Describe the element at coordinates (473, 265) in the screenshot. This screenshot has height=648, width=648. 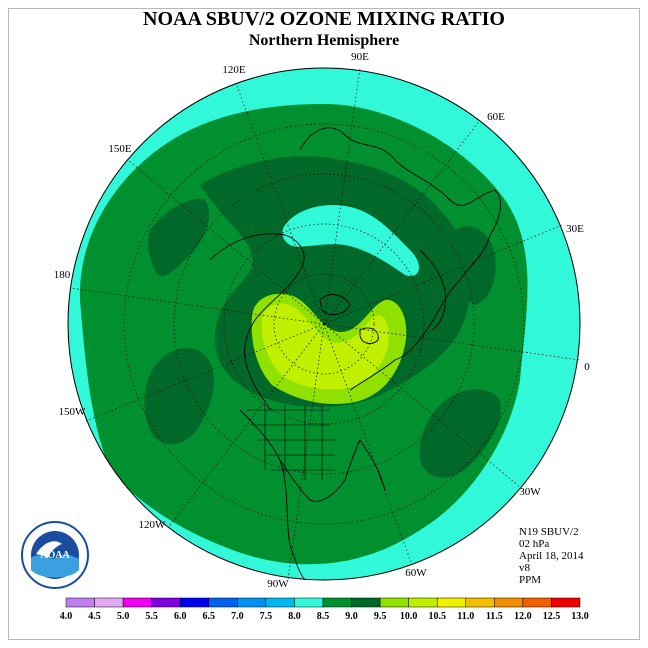
I see `field-darkgreen-ne` at that location.